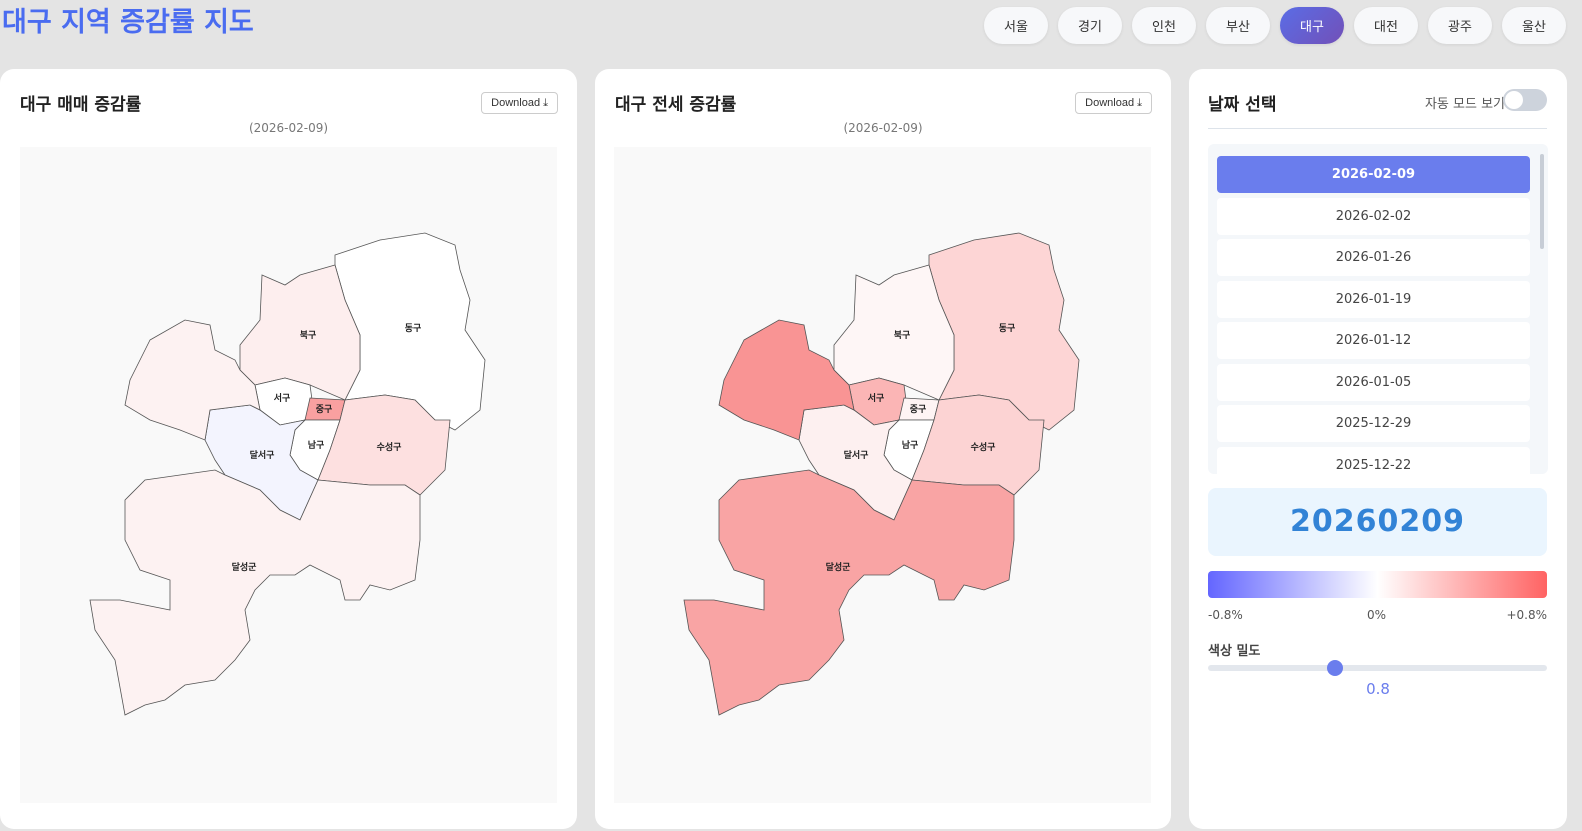  Describe the element at coordinates (1373, 423) in the screenshot. I see `date-item: 2025-12-29` at that location.